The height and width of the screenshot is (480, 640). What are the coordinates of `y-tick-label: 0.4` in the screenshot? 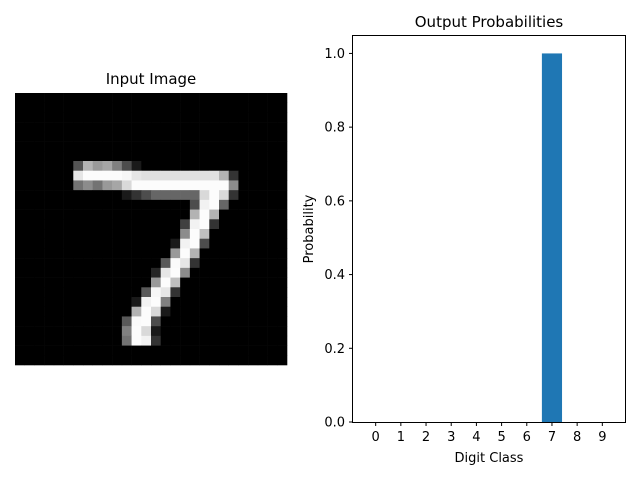 It's located at (334, 275).